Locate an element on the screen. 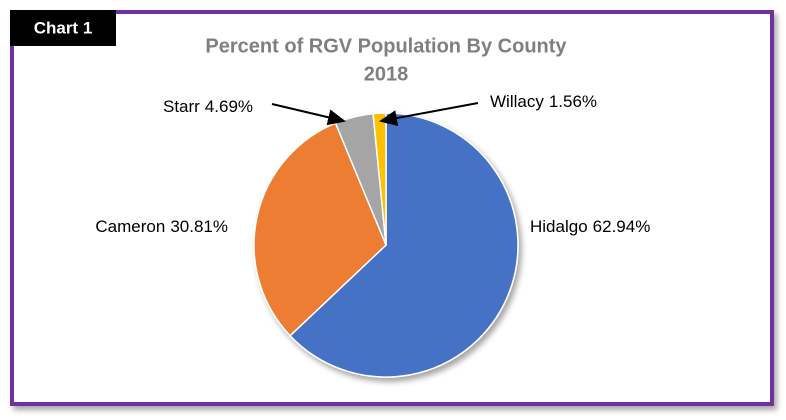 The height and width of the screenshot is (420, 786). badge-box is located at coordinates (63, 28).